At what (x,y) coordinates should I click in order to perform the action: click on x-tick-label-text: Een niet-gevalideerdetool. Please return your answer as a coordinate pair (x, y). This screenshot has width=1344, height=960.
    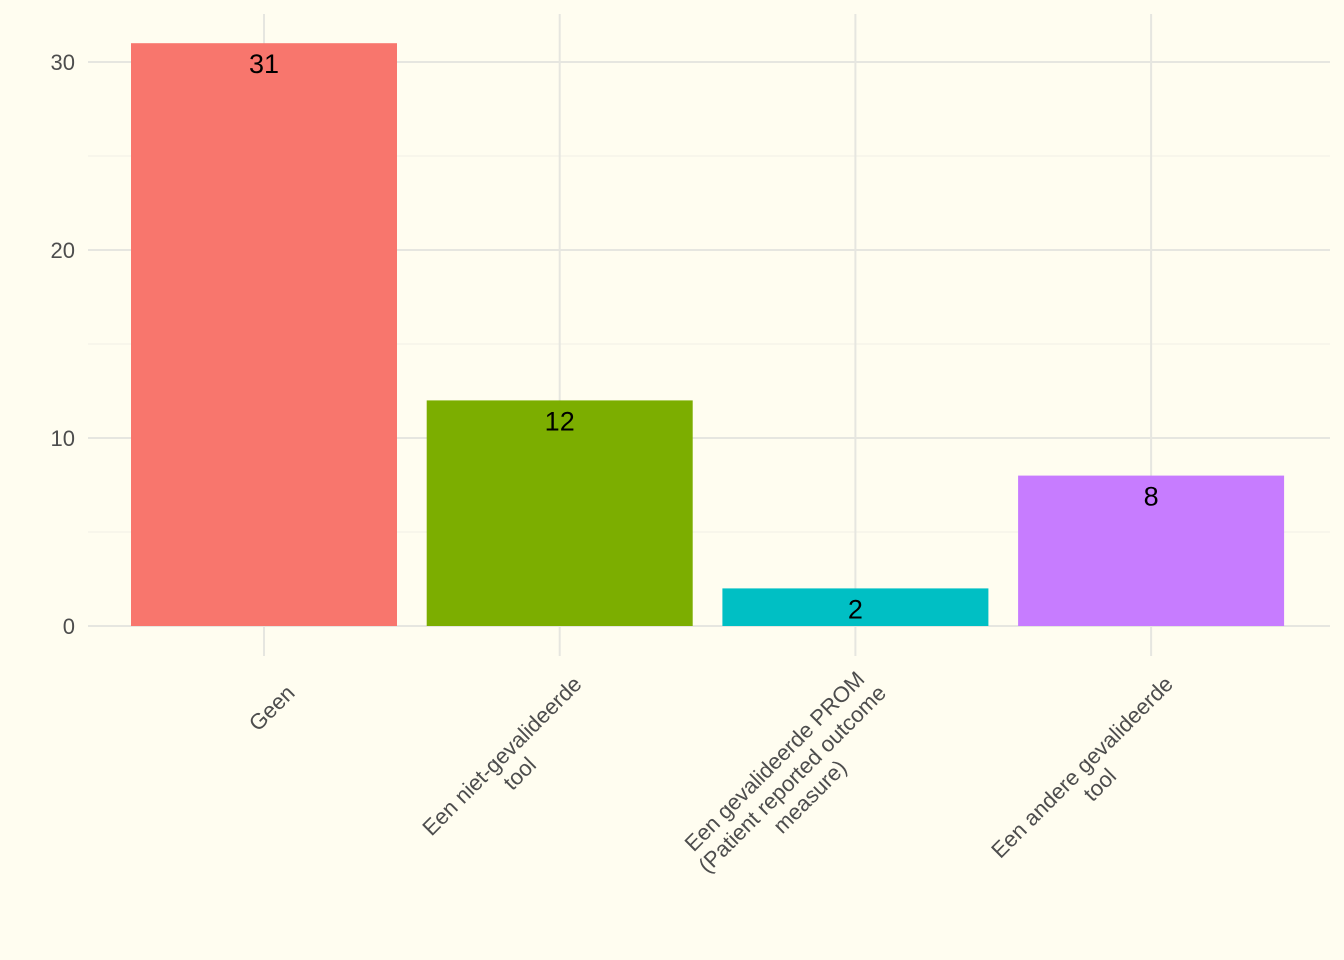
    Looking at the image, I should click on (510, 764).